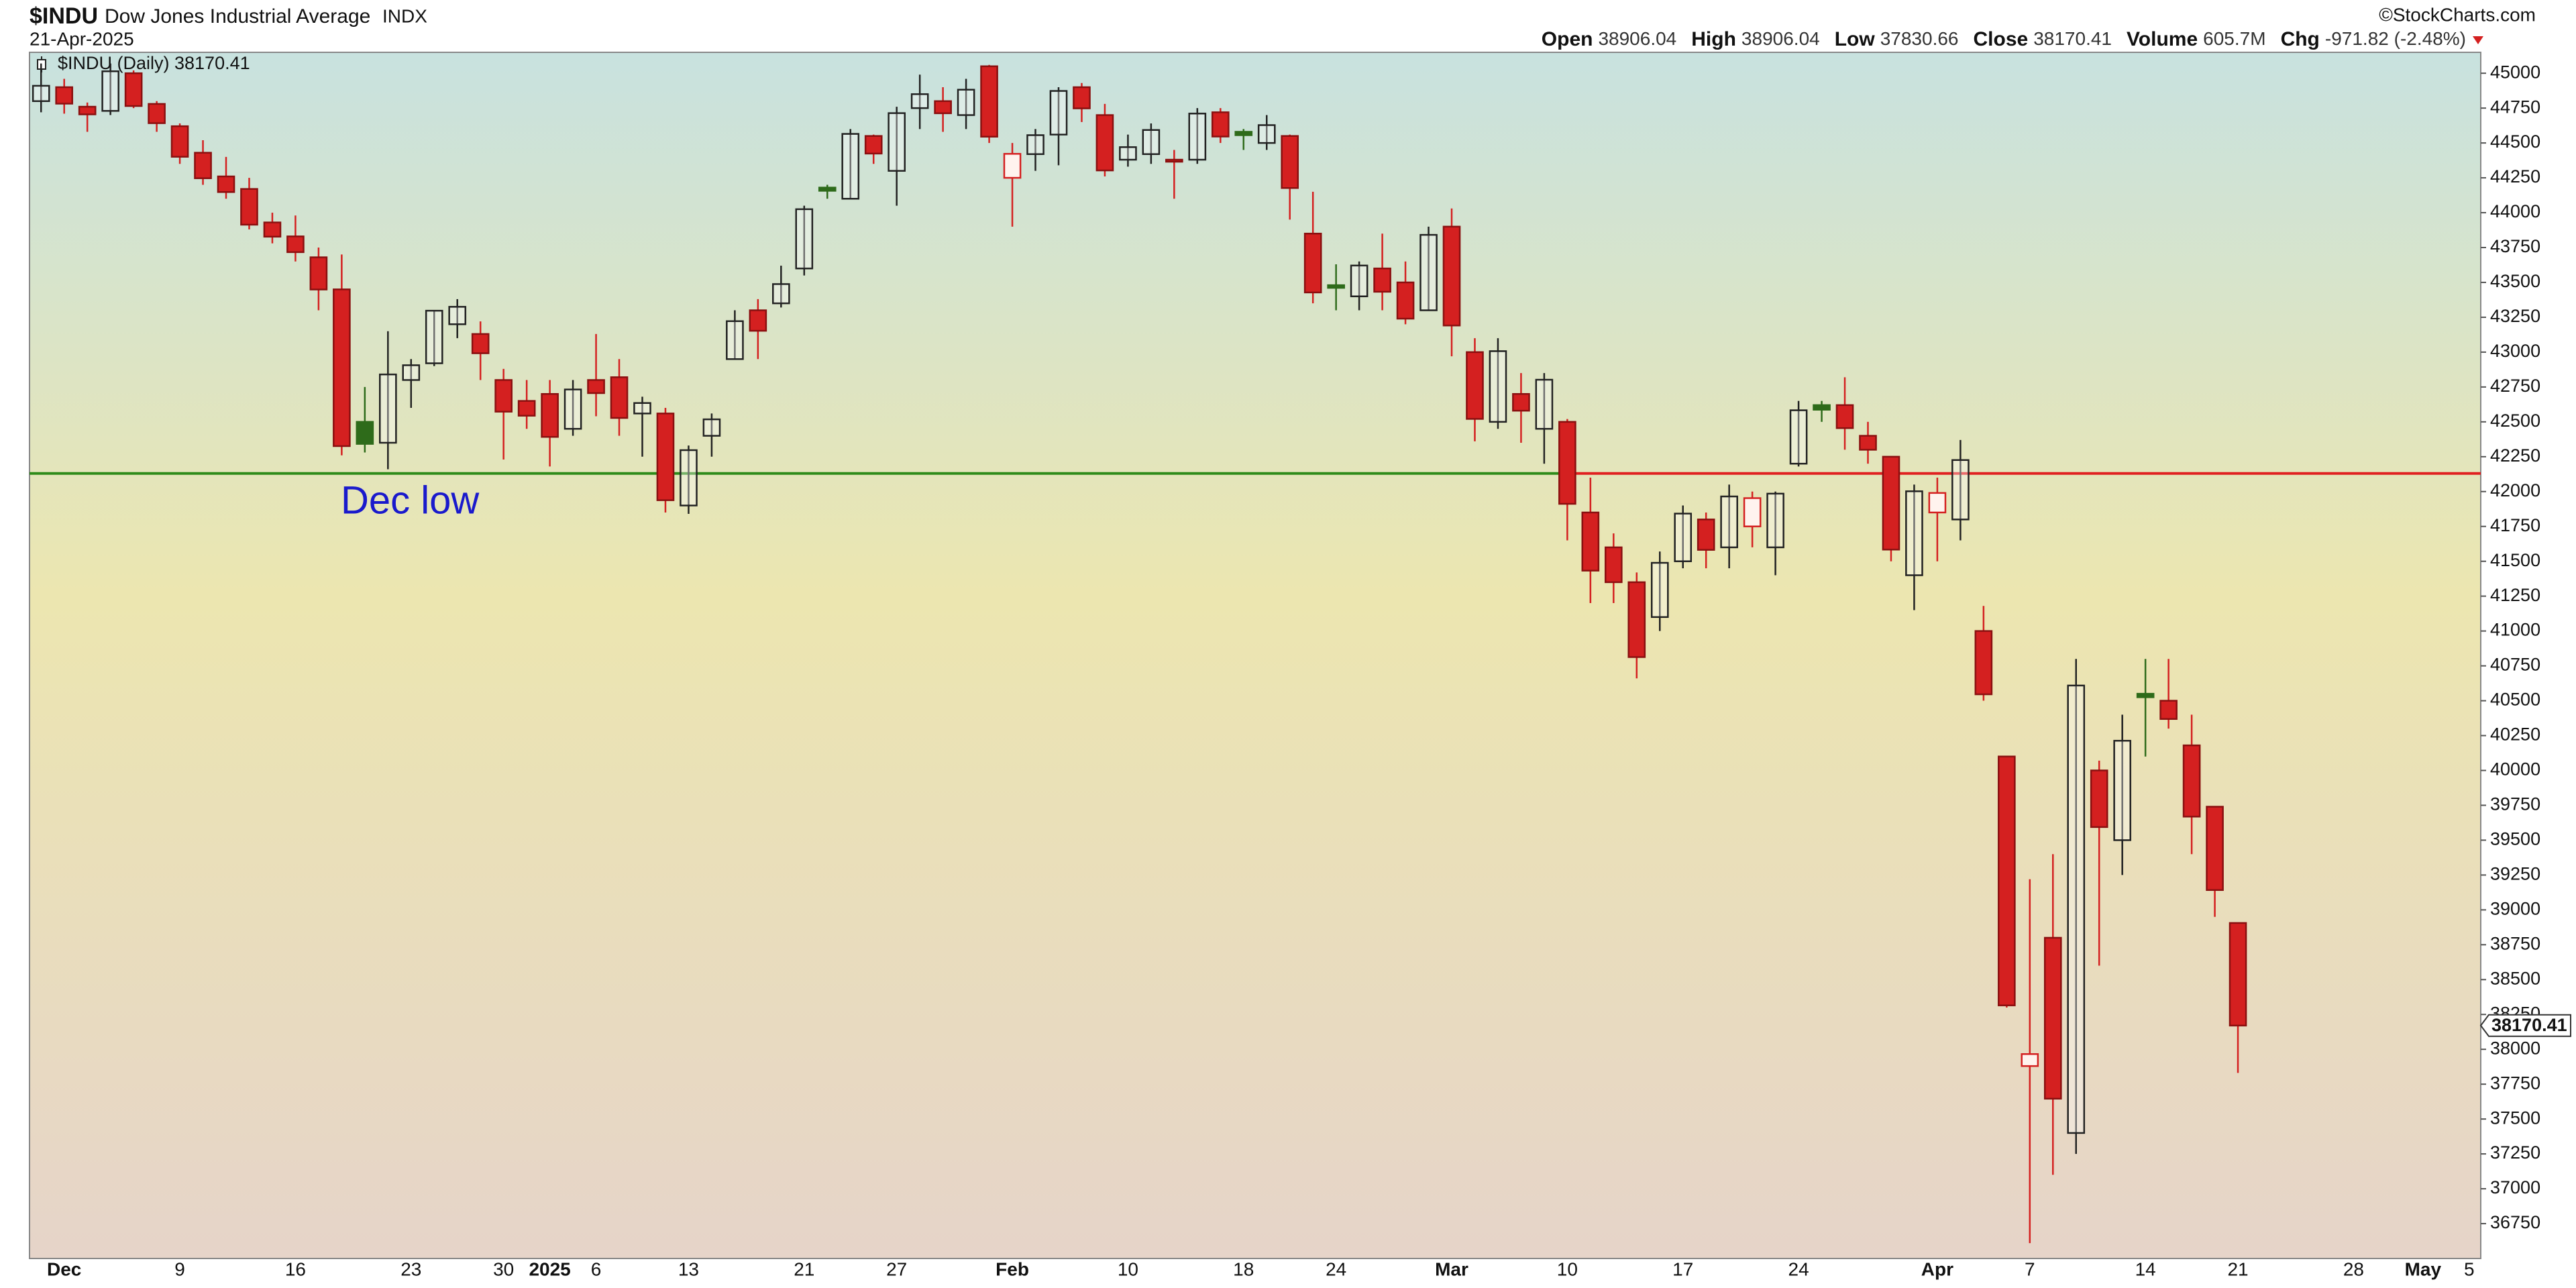  Describe the element at coordinates (896, 1268) in the screenshot. I see `x-tick-label: 27` at that location.